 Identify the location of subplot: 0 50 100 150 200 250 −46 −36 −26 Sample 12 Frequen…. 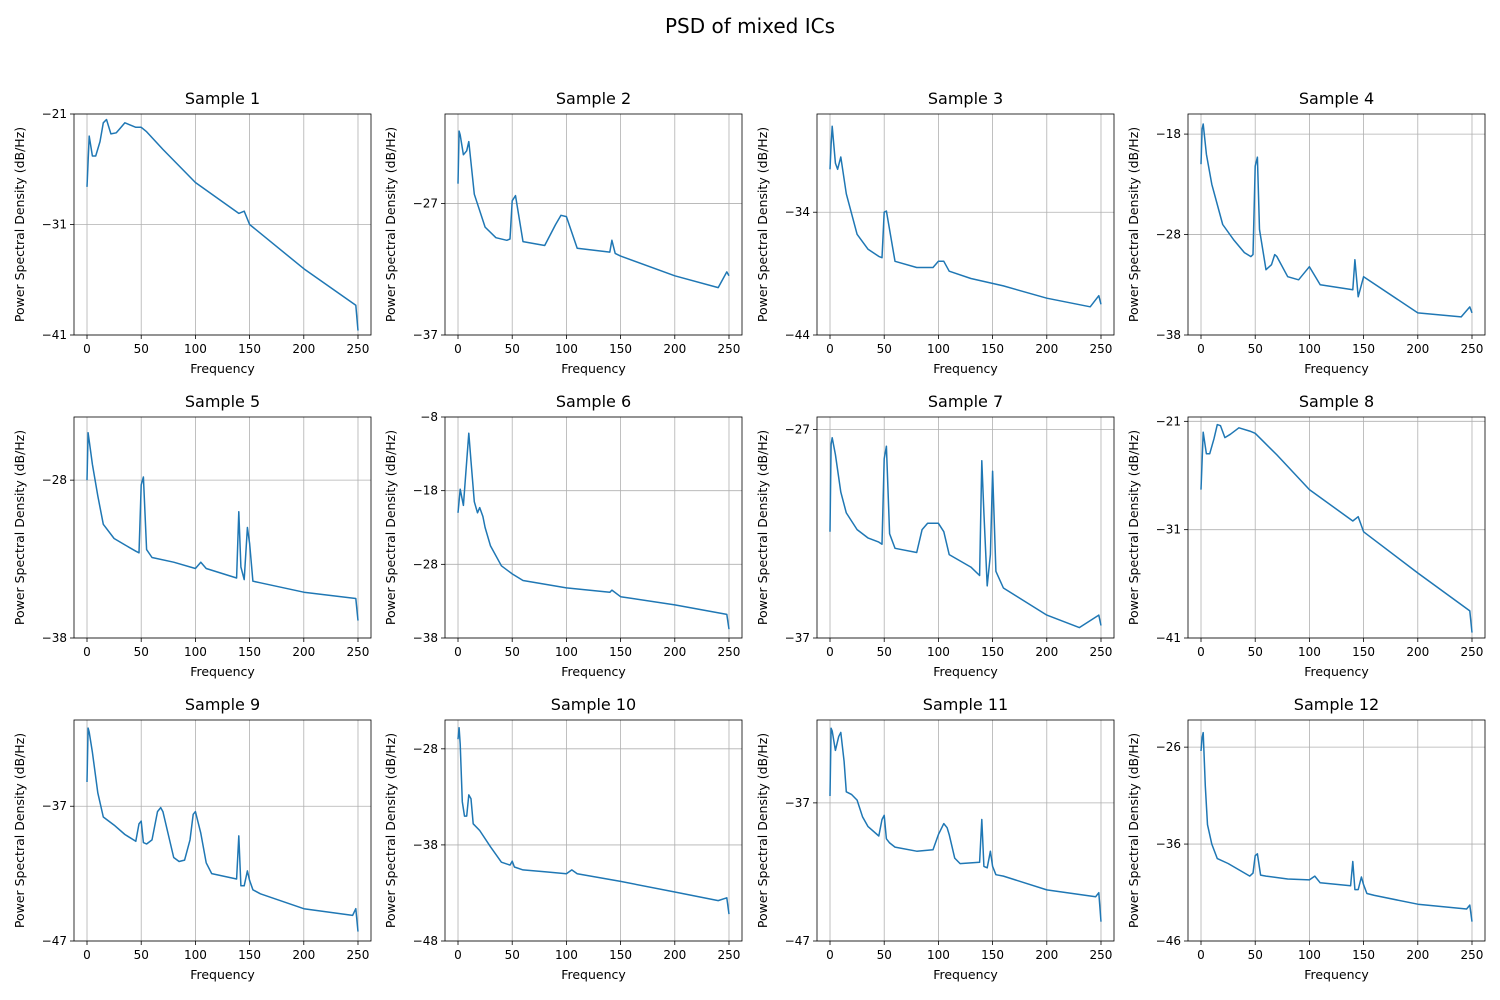
(1306, 838).